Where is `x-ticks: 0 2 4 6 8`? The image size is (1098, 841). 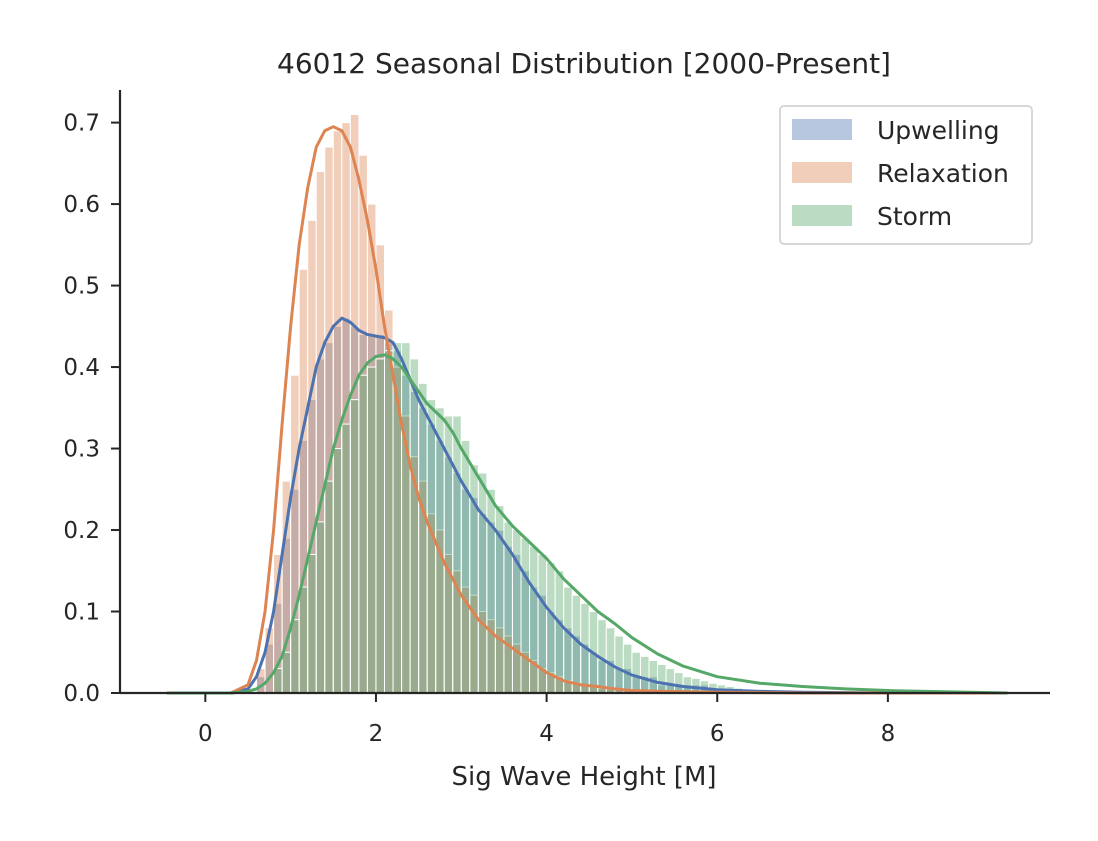 x-ticks: 0 2 4 6 8 is located at coordinates (546, 720).